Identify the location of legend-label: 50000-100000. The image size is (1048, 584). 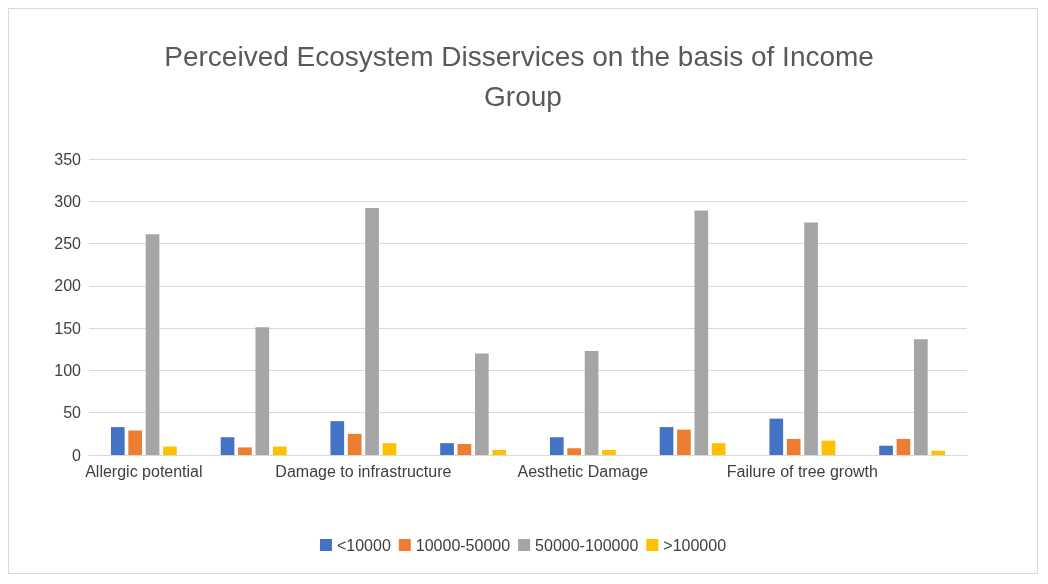
(587, 545).